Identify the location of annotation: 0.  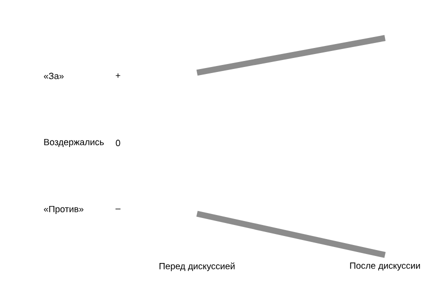
(118, 143).